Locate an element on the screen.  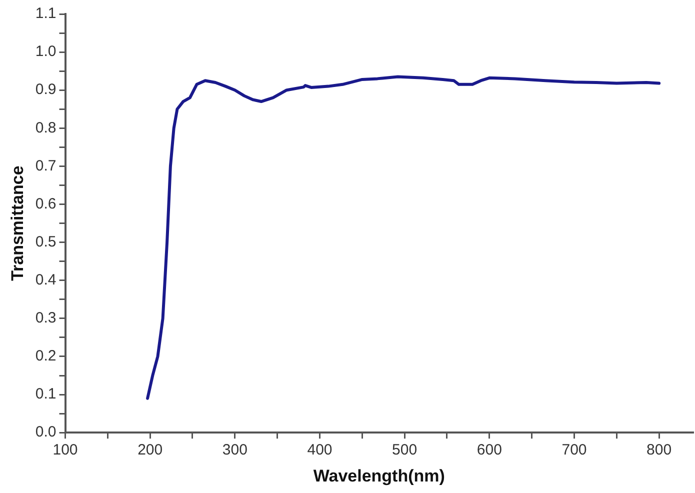
x-tick-label: 200 is located at coordinates (150, 450).